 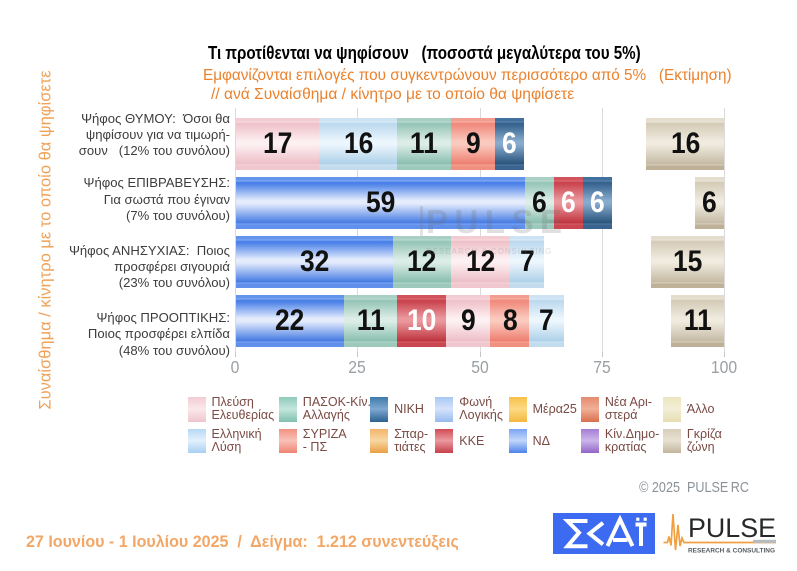 I want to click on svg-text: RESEARCH & CONSULTING, so click(x=731, y=551).